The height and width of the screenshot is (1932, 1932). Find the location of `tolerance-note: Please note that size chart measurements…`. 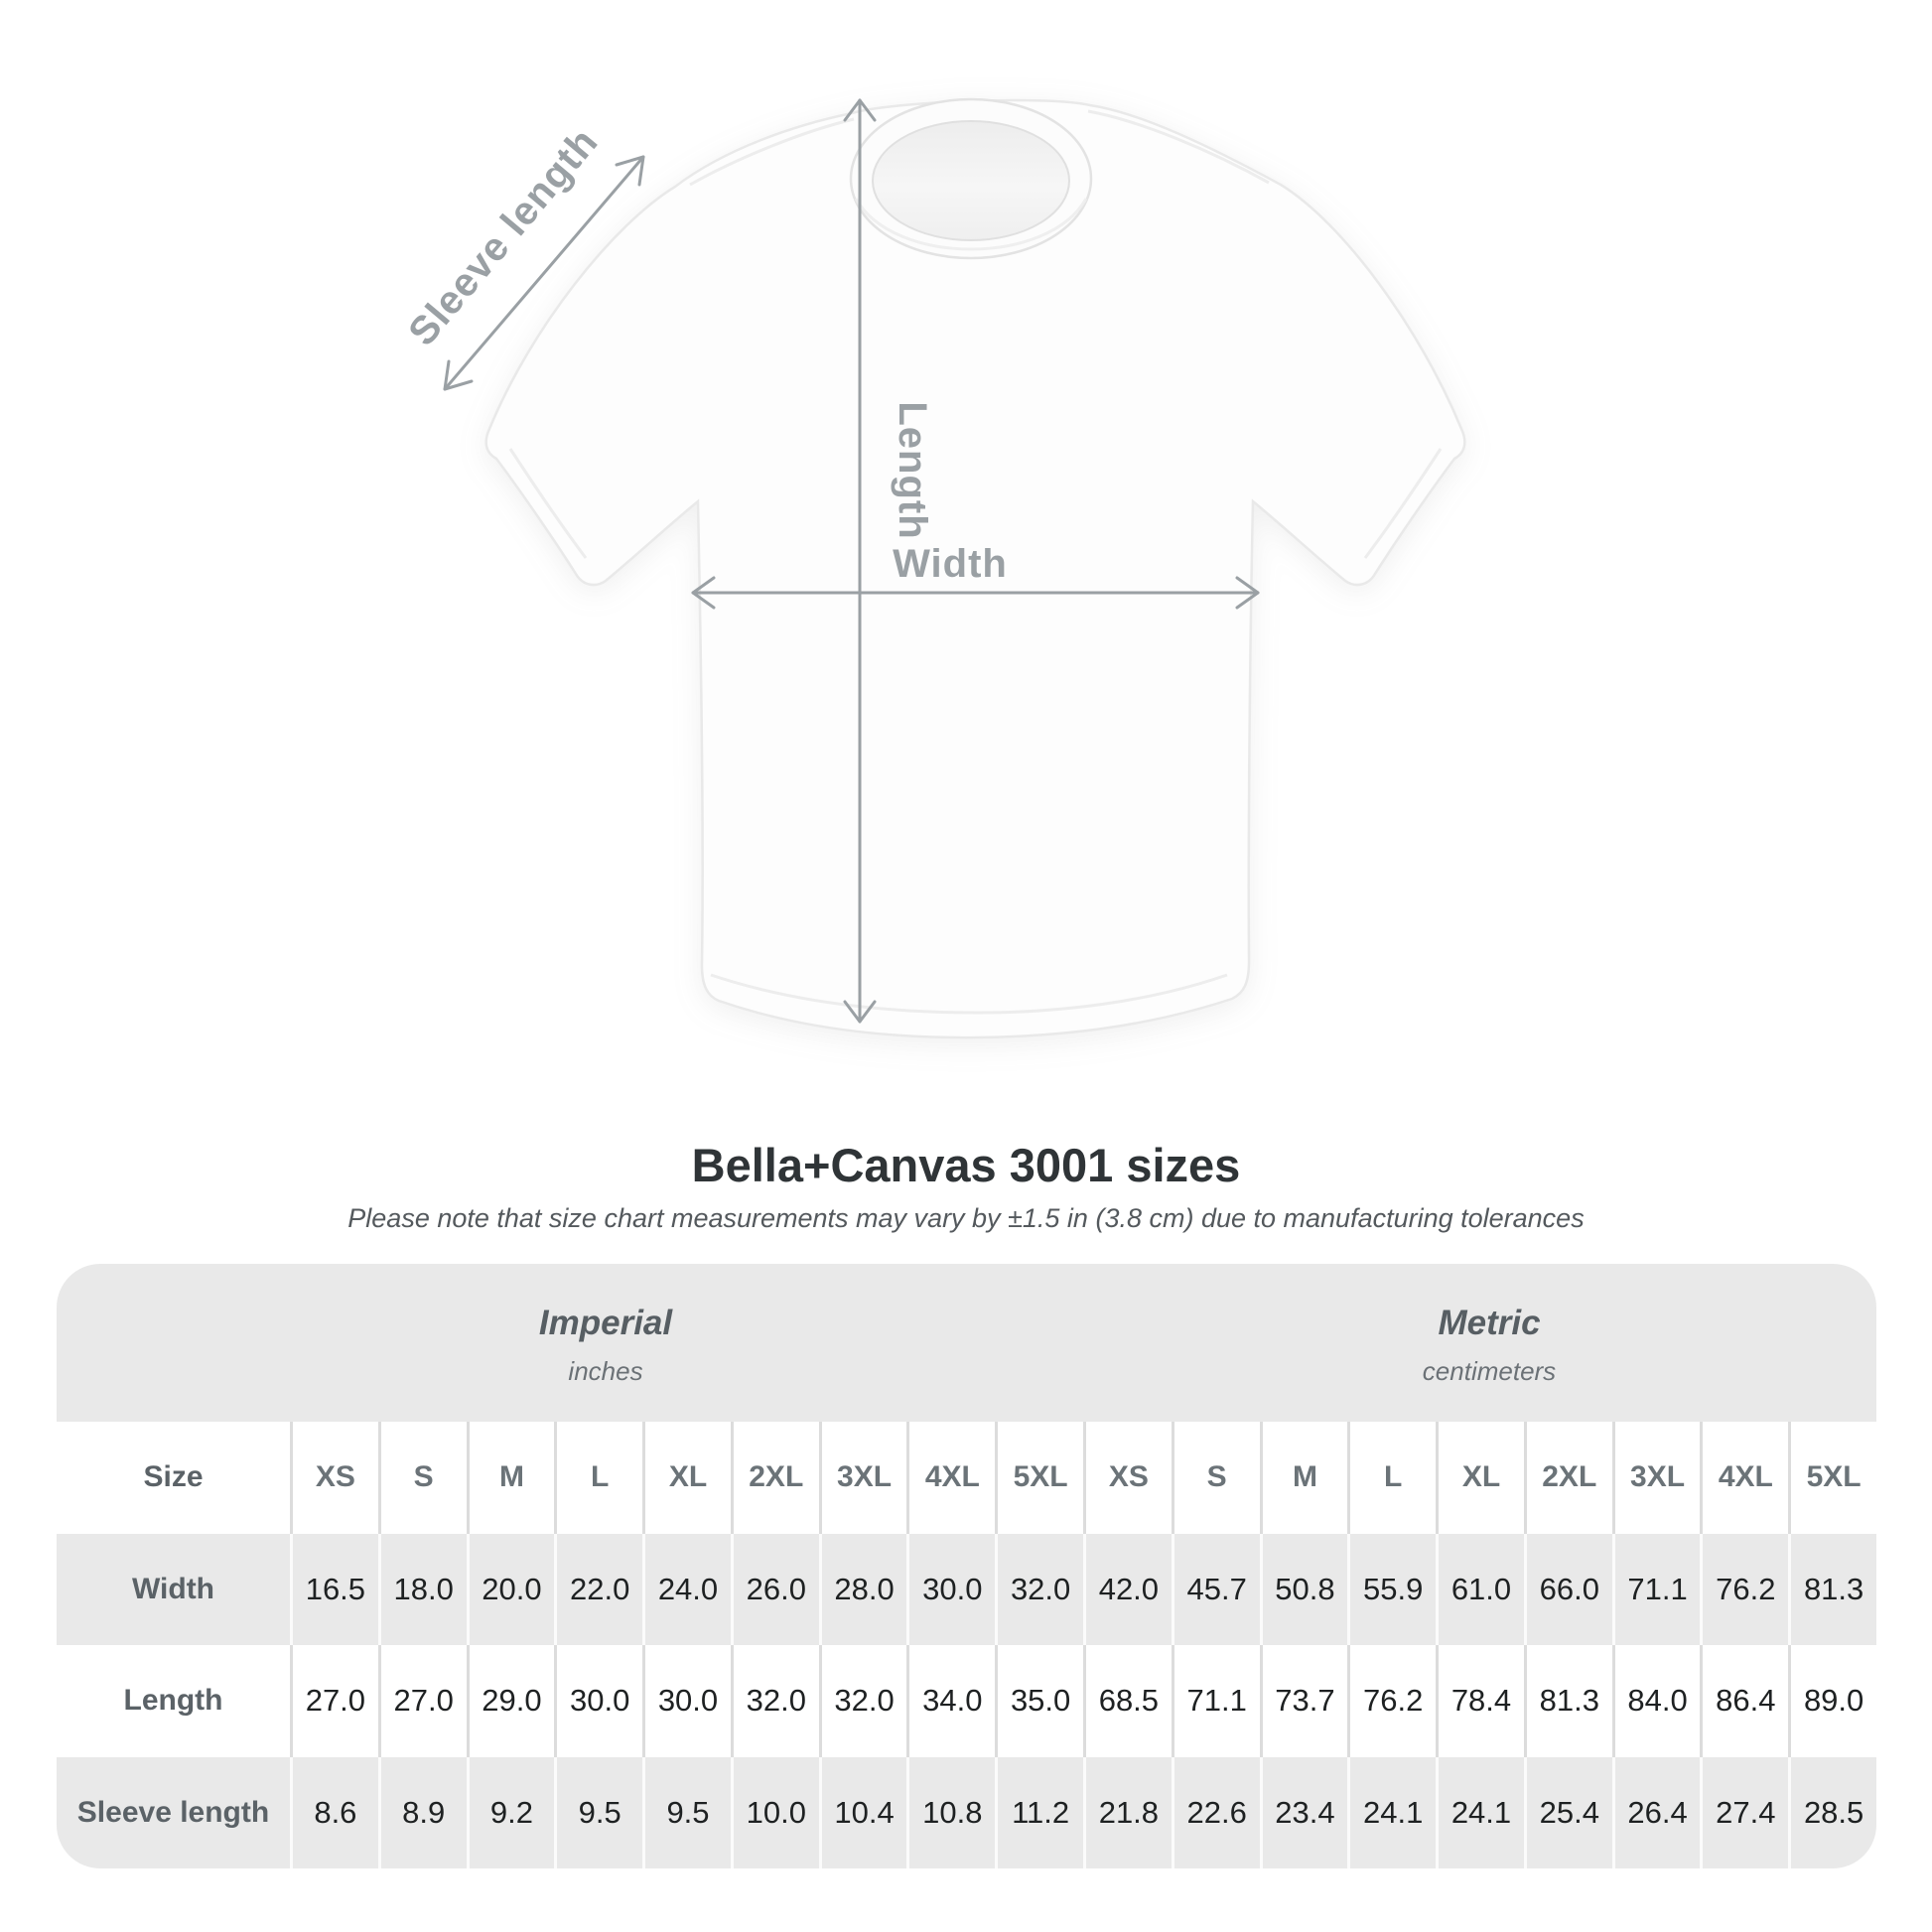

tolerance-note: Please note that size chart measurements… is located at coordinates (966, 1218).